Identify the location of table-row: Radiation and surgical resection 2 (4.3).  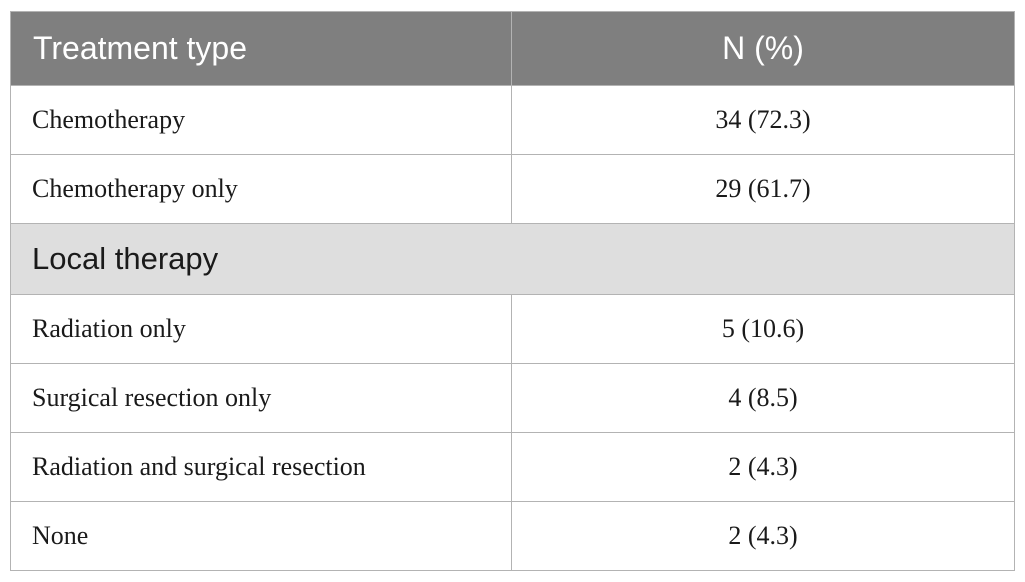
(512, 467).